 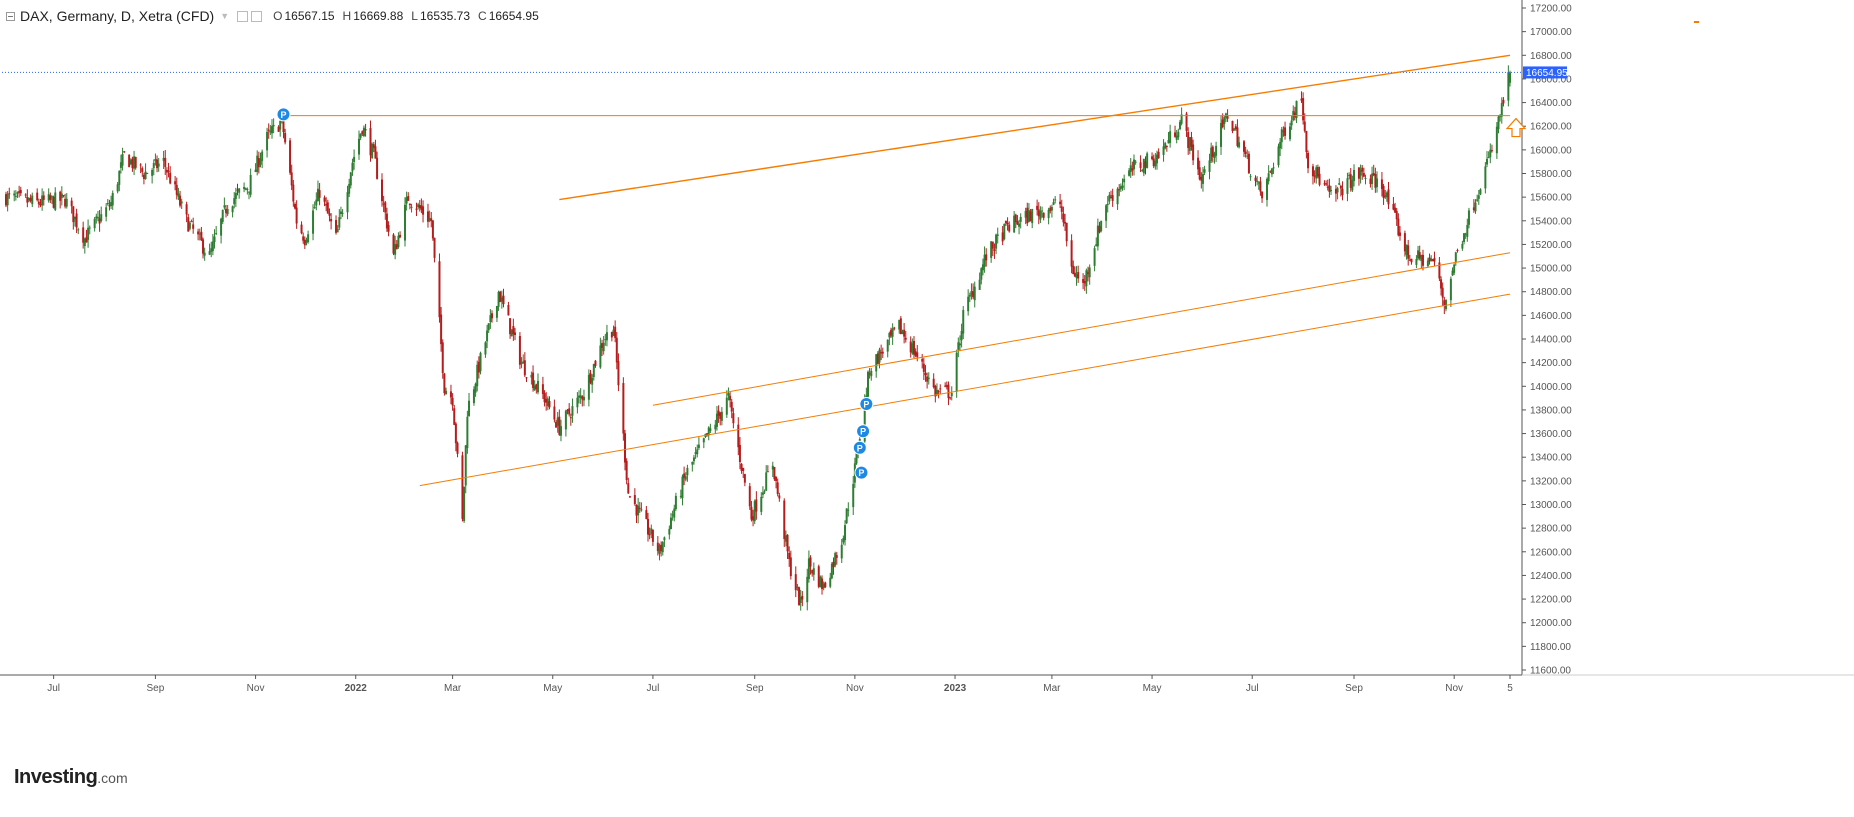 I want to click on y-tick-label: 13600.00, so click(x=1551, y=434).